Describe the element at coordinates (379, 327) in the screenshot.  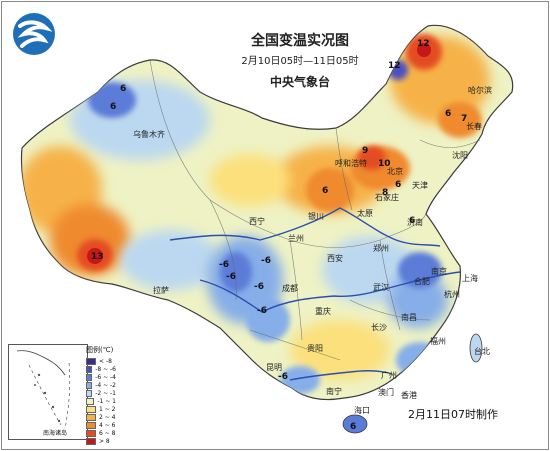
I see `city-label: 长沙` at that location.